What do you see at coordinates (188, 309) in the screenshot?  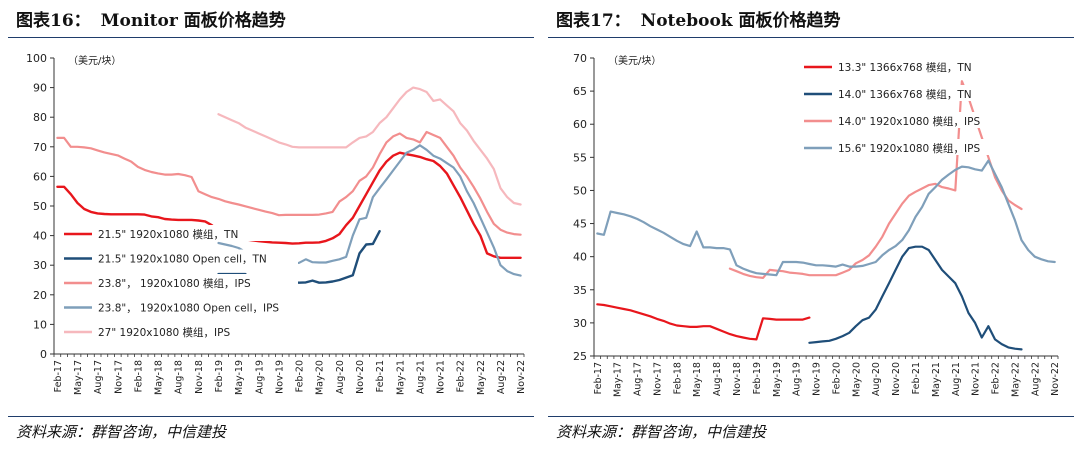 I see `legend-label: 23.8"， 1920x1080 Open cell，IPS` at bounding box center [188, 309].